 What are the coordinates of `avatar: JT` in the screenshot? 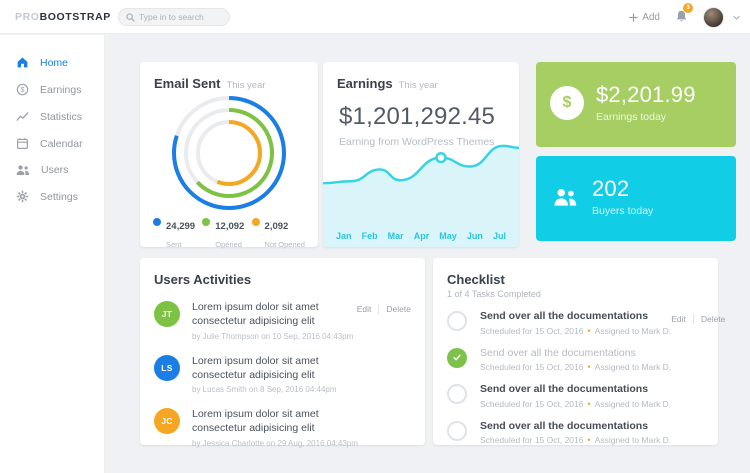 It's located at (167, 314).